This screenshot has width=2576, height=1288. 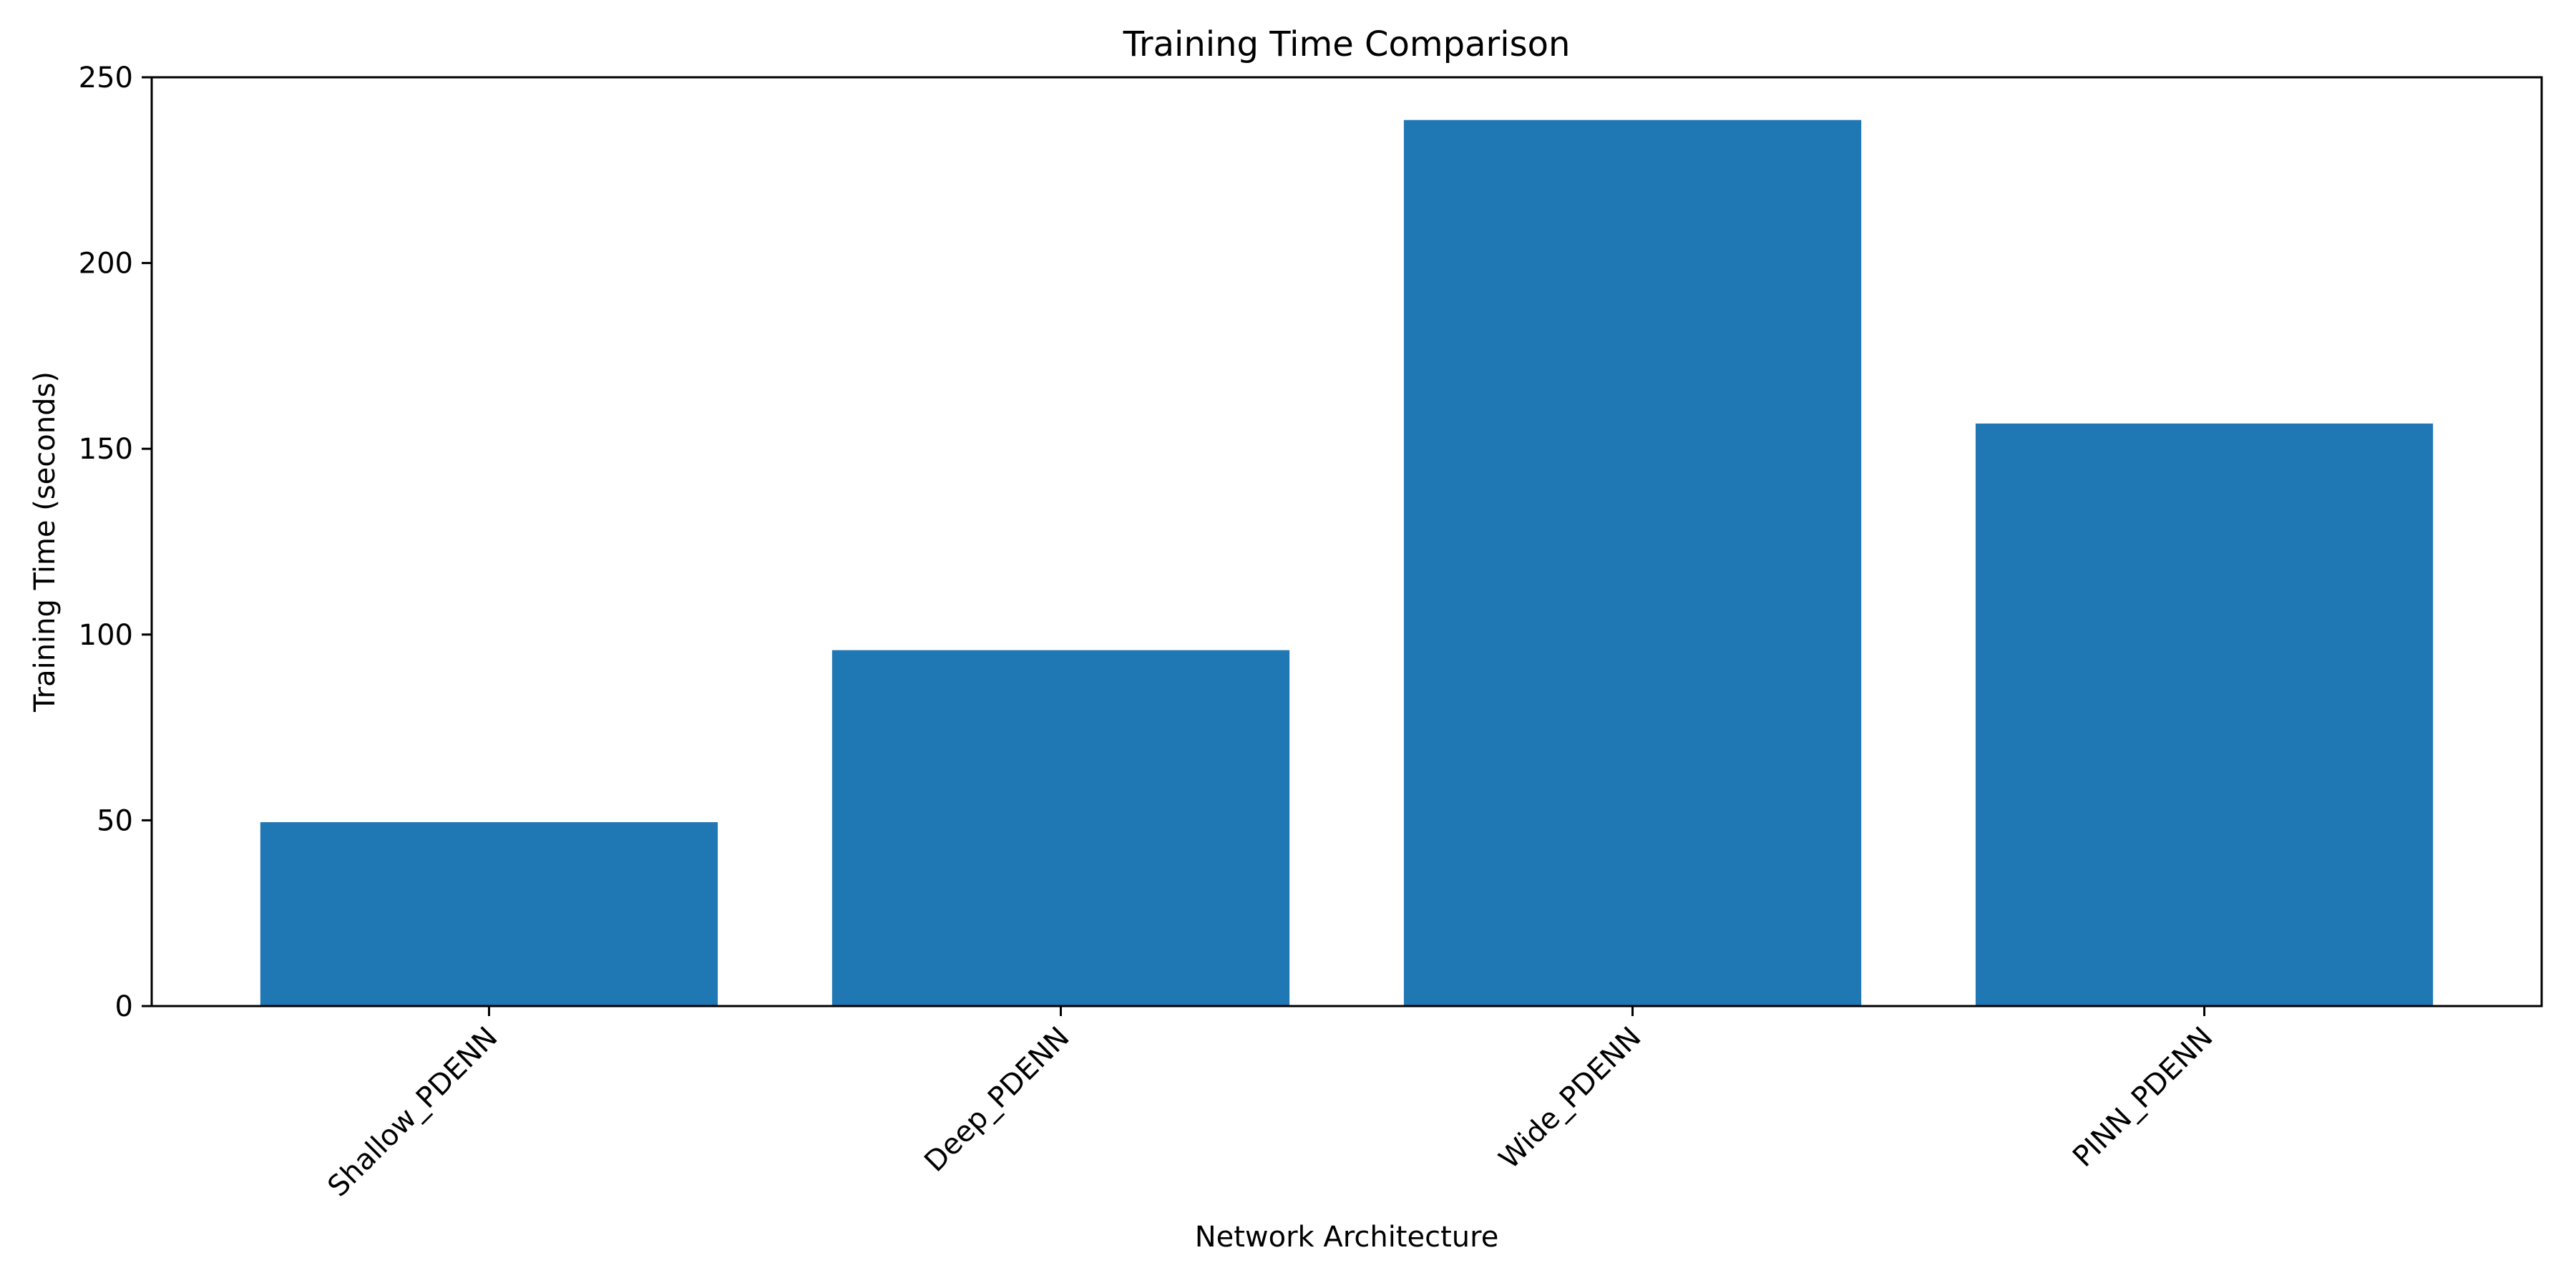 I want to click on x-axis-label: Network Architecture, so click(x=1347, y=1237).